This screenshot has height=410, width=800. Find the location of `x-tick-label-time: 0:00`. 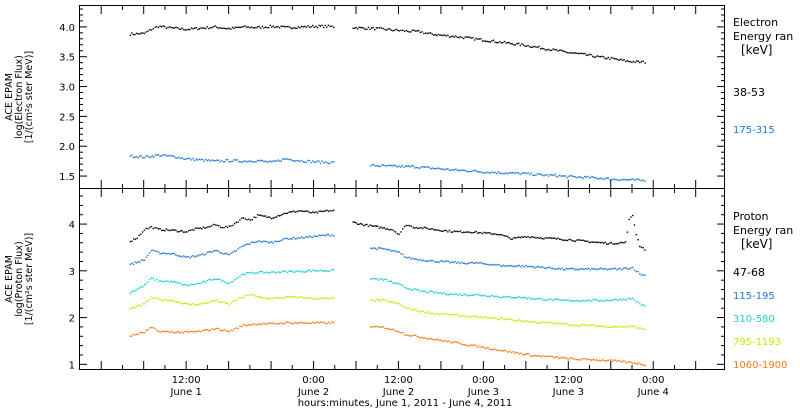

x-tick-label-time: 0:00 is located at coordinates (313, 380).